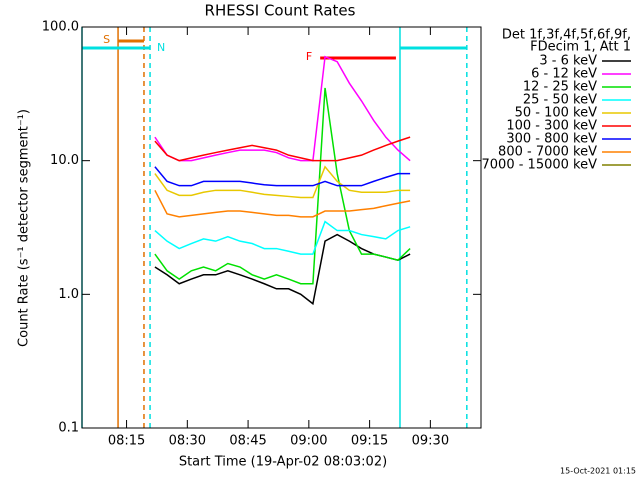  Describe the element at coordinates (24, 228) in the screenshot. I see `y-axis-label: Count Rate (s⁻¹ detector segment⁻¹)` at that location.